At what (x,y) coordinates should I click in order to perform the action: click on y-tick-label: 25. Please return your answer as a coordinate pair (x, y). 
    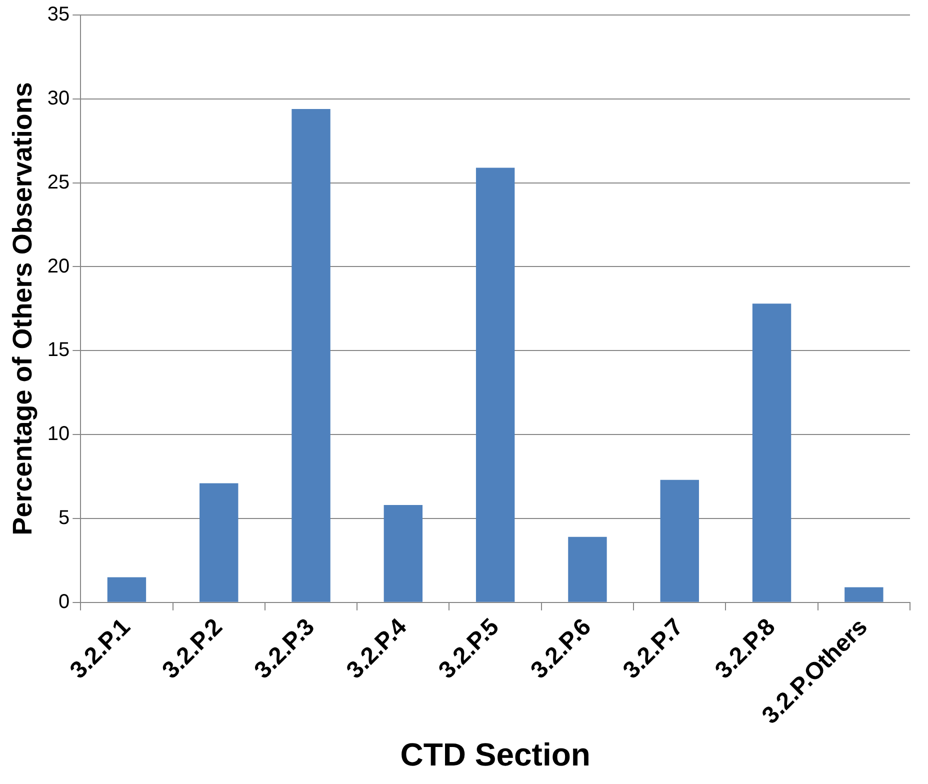
    Looking at the image, I should click on (58, 182).